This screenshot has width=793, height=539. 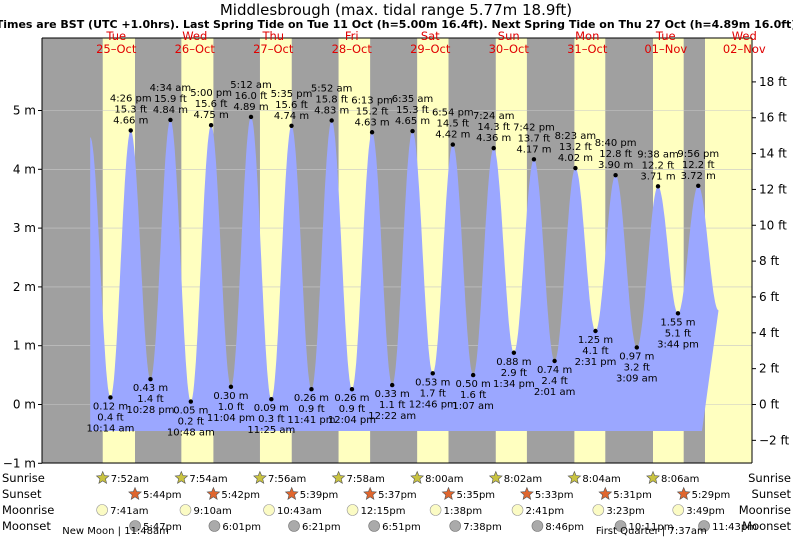 I want to click on tide-time: 9:38 am, so click(x=658, y=154).